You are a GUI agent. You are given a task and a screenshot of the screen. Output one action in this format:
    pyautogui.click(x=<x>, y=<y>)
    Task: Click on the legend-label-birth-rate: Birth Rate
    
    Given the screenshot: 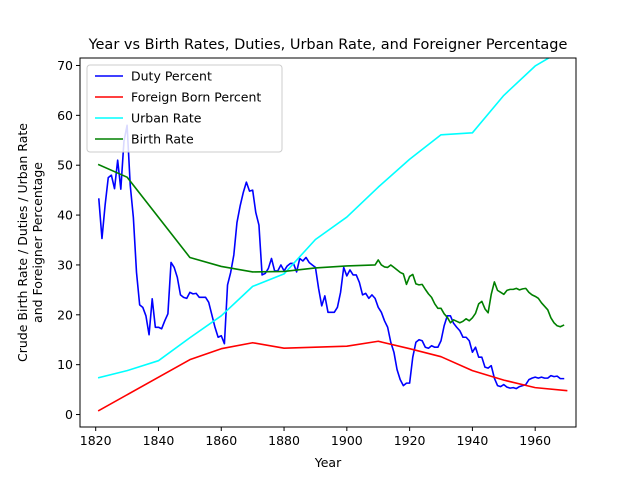 What is the action you would take?
    pyautogui.click(x=162, y=139)
    